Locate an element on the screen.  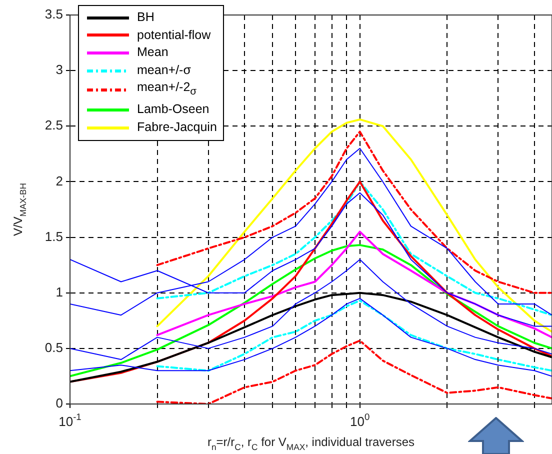
y-tick-label: 3.5 is located at coordinates (53, 14).